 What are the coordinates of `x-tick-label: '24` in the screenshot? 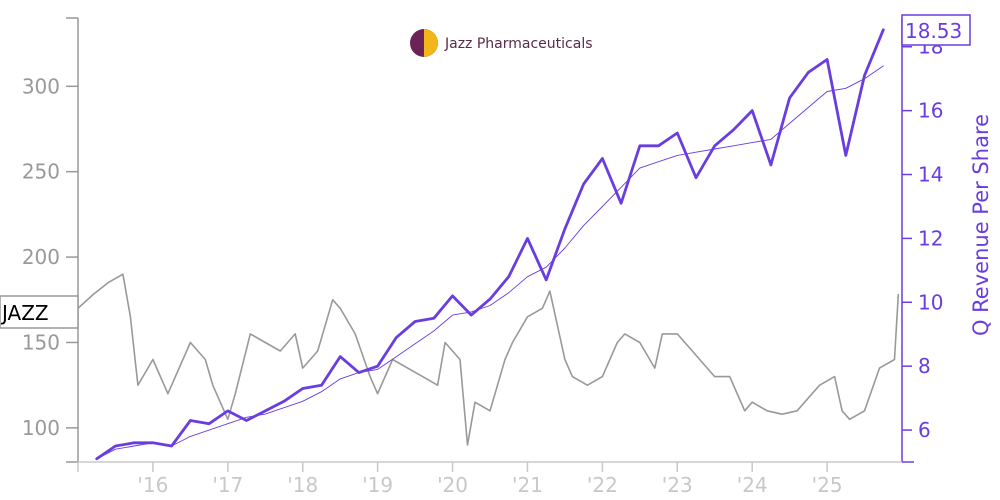 It's located at (752, 485).